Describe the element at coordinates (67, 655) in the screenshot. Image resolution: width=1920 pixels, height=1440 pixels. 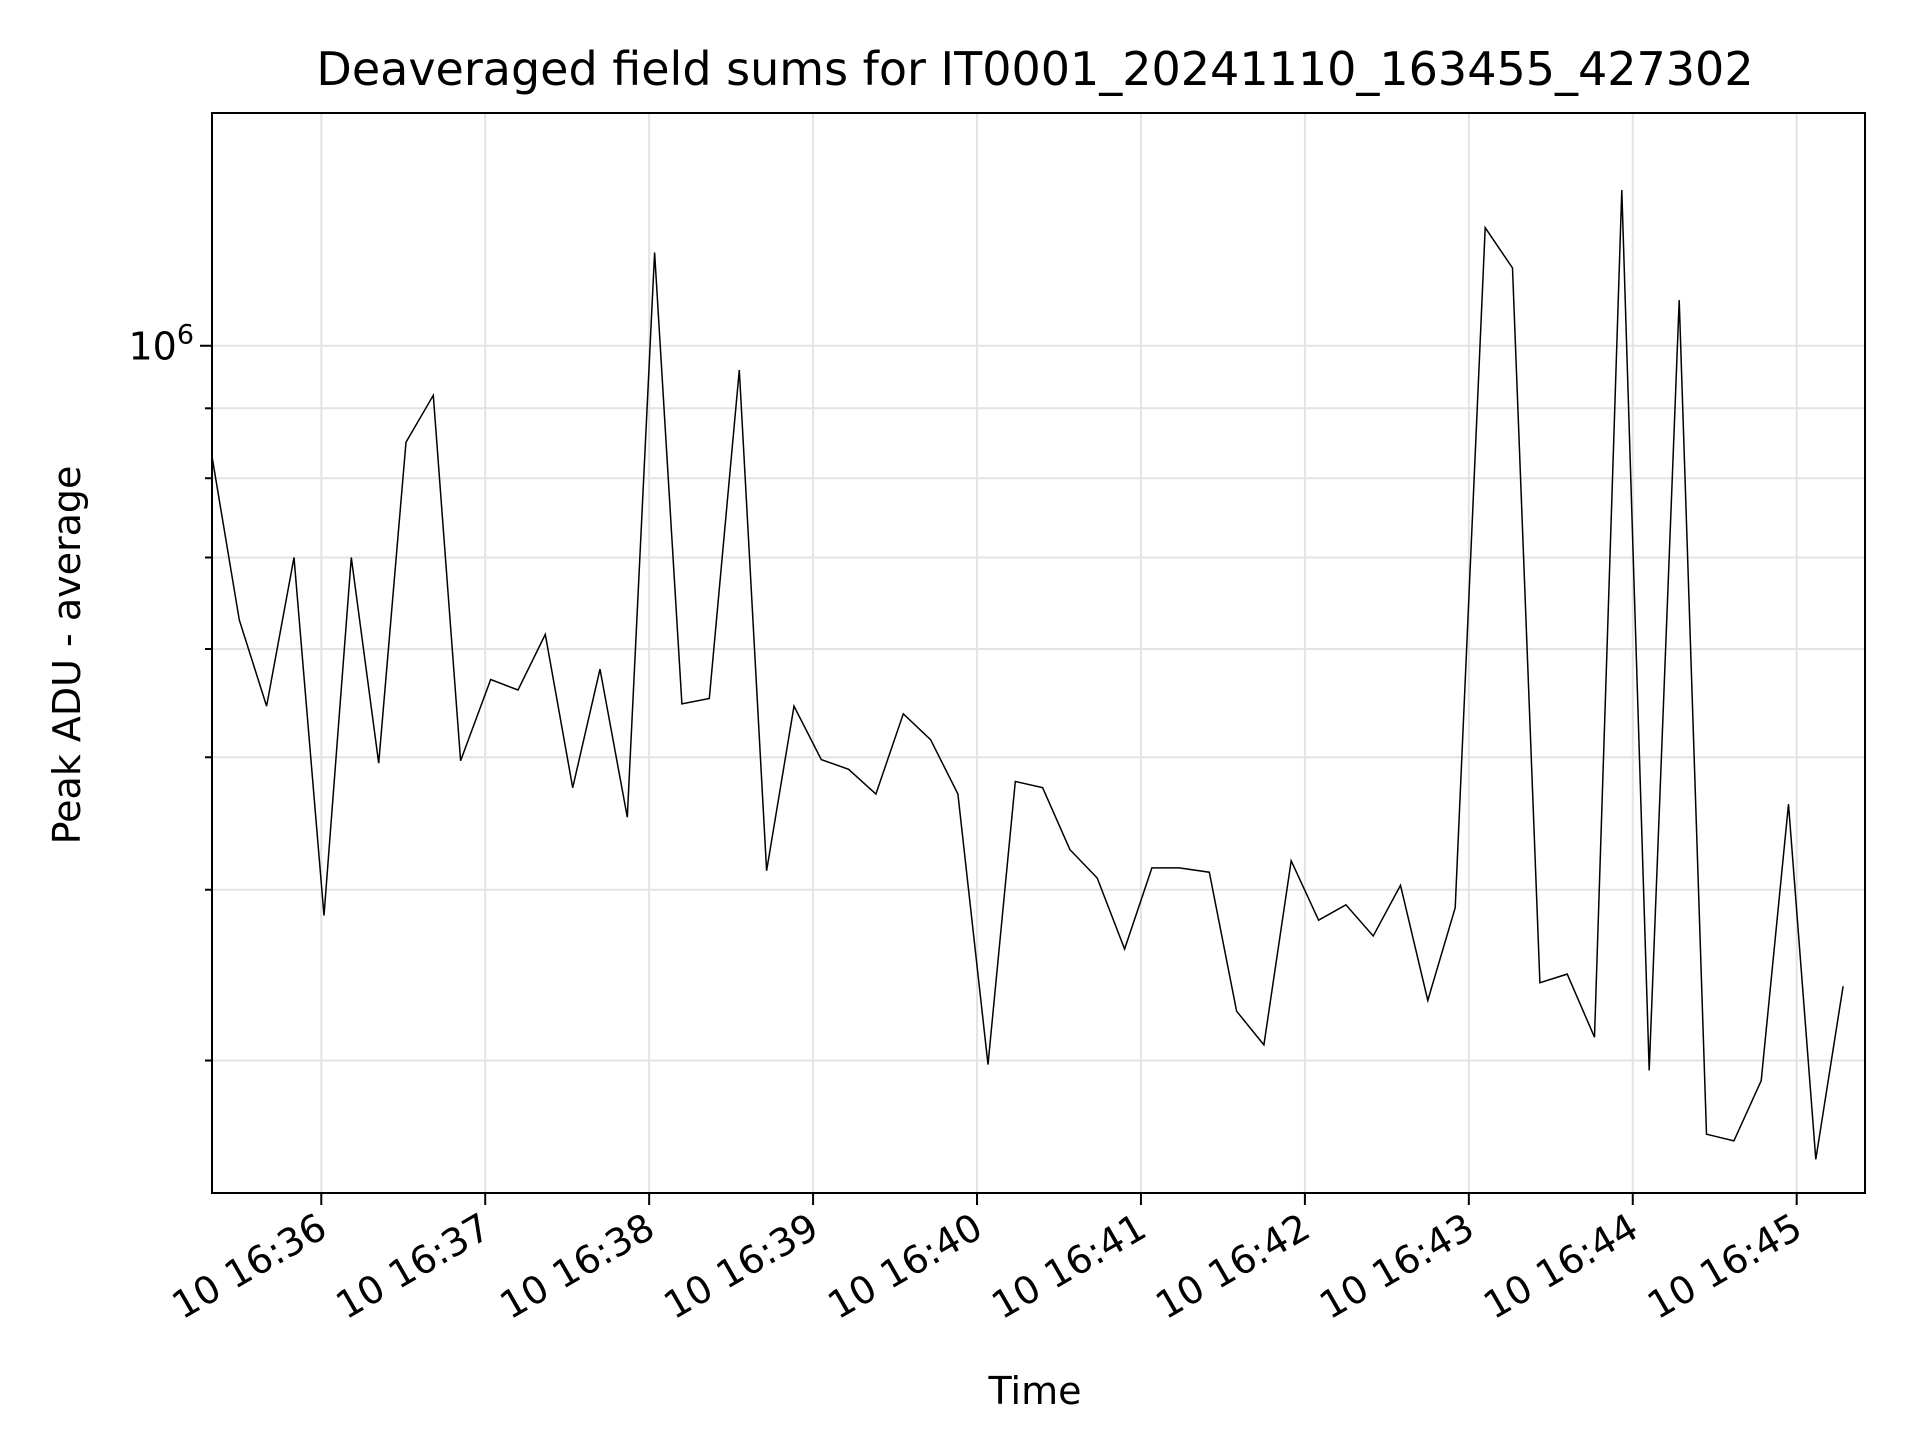
I see `y-axis-label: Peak ADU - average` at that location.